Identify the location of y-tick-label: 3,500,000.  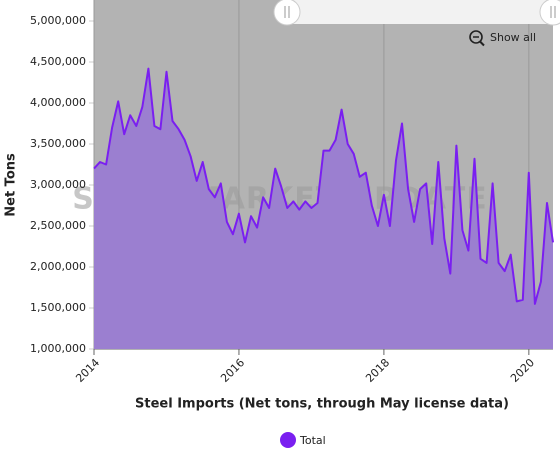
(58, 143).